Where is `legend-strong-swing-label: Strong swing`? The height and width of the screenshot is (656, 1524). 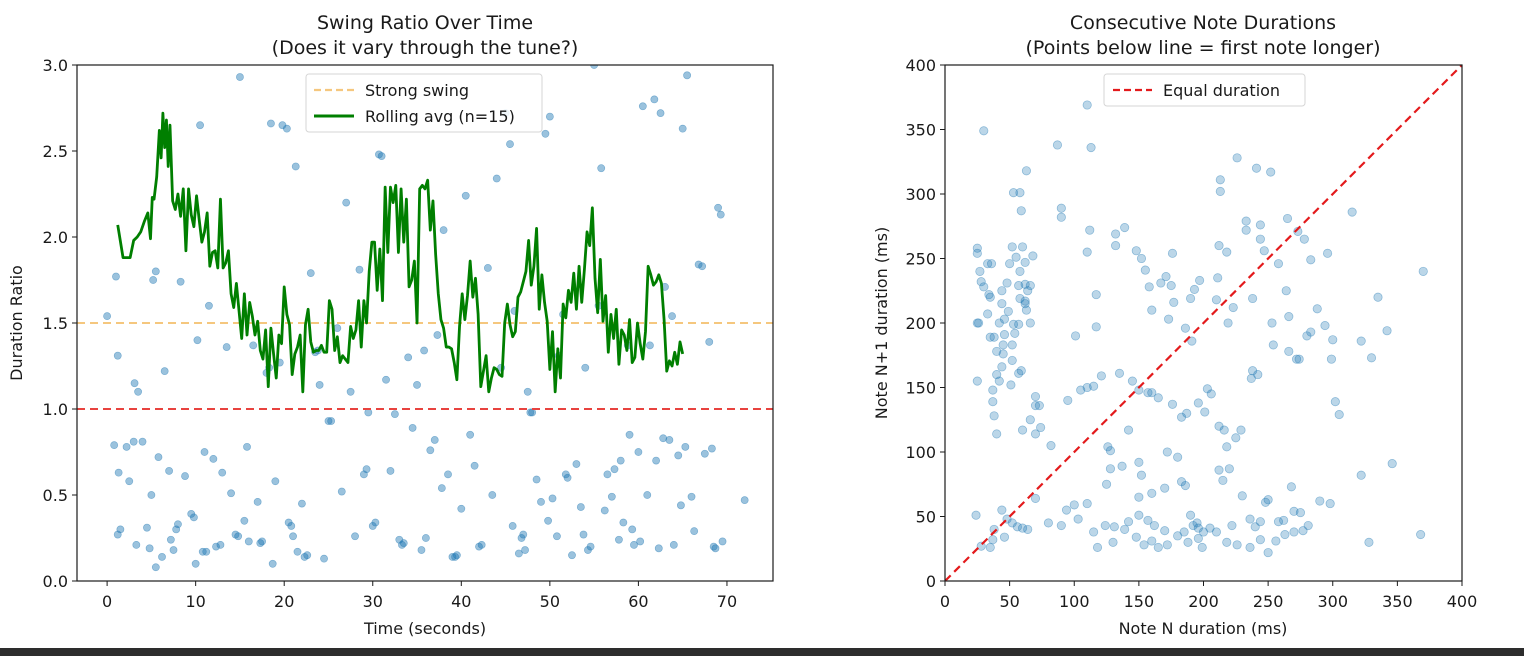 legend-strong-swing-label: Strong swing is located at coordinates (417, 90).